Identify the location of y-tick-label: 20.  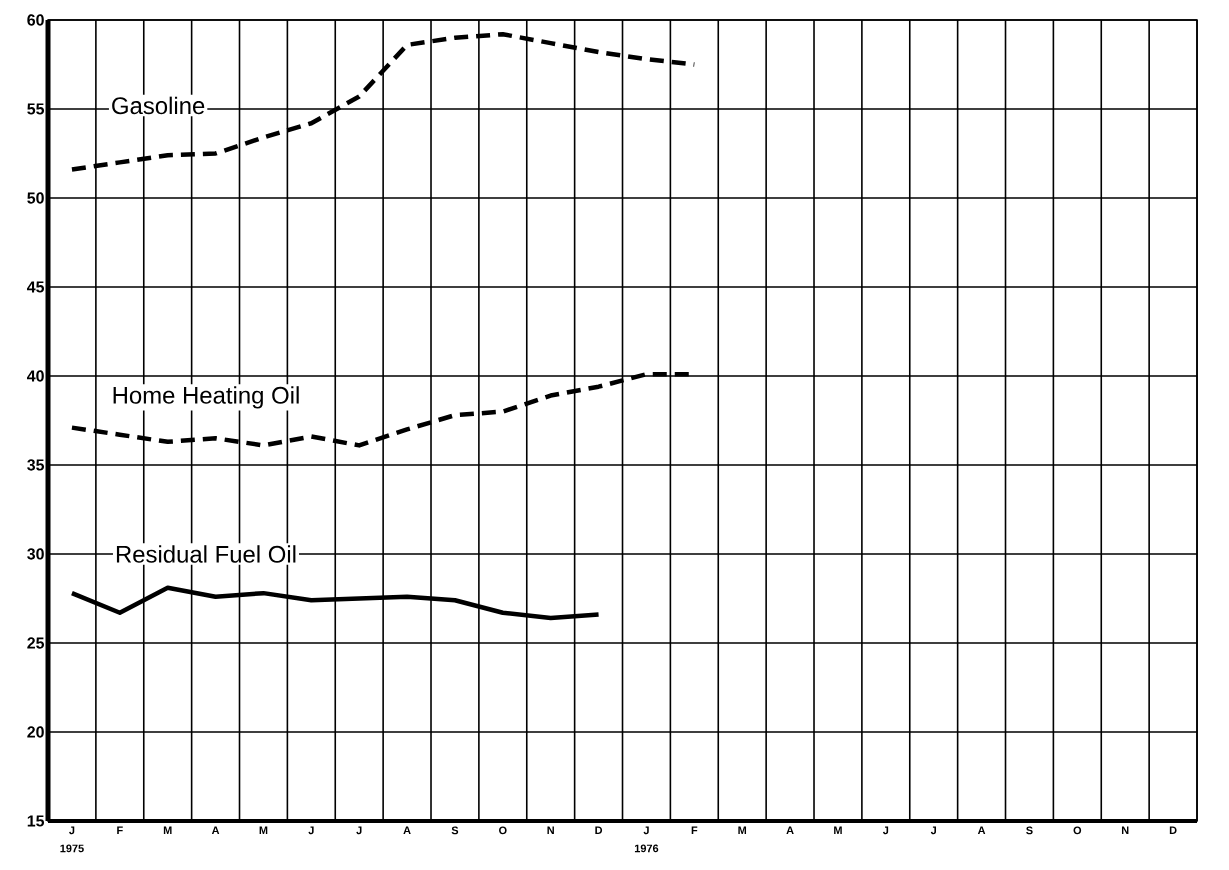
(35, 732).